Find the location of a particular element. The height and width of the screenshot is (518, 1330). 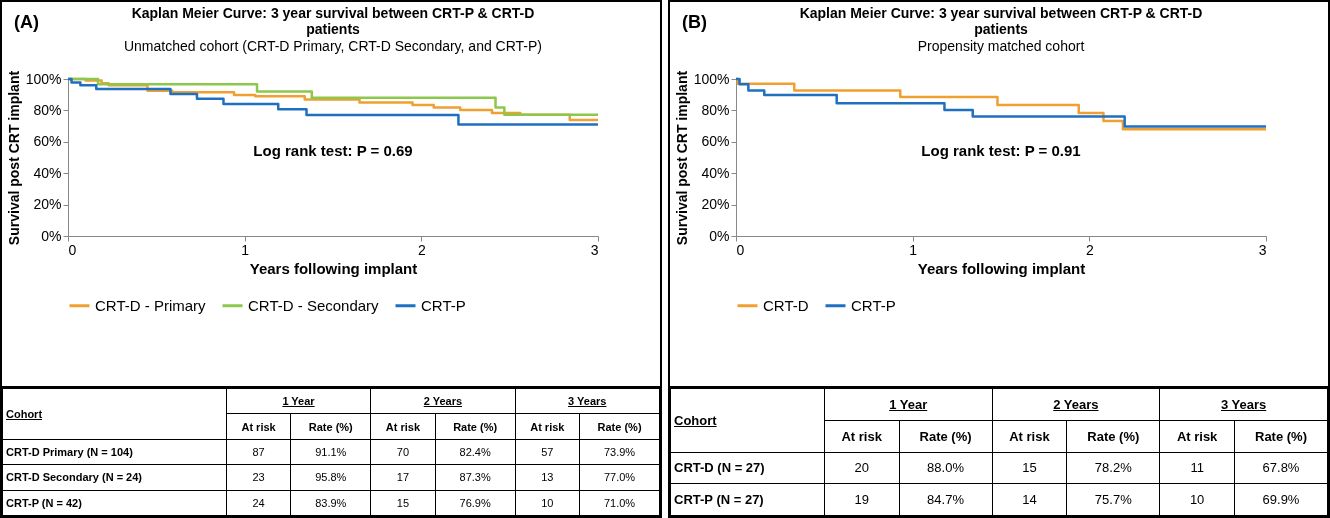

text: 82.4% is located at coordinates (475, 451).